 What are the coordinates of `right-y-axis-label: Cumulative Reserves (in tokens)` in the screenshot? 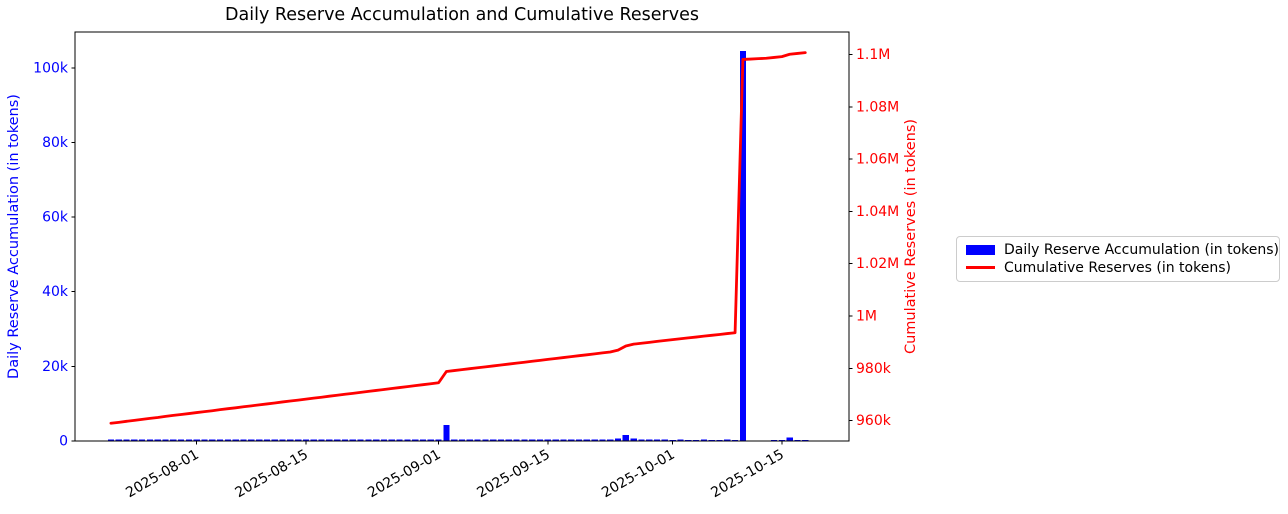 It's located at (911, 236).